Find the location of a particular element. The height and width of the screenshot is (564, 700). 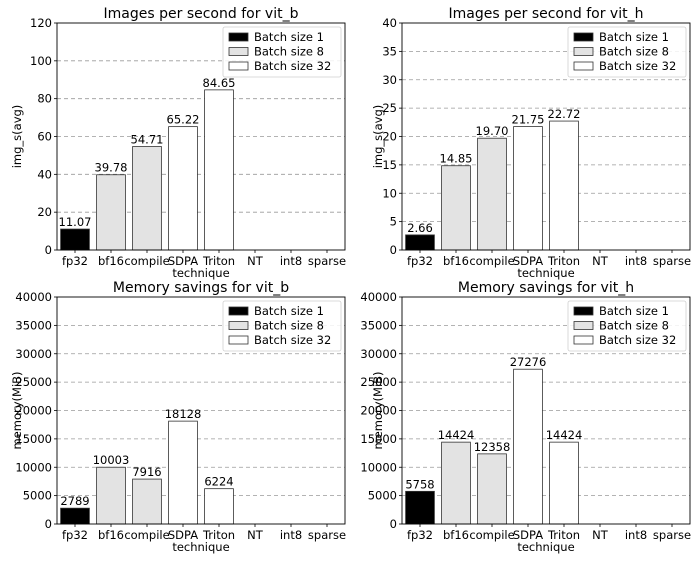

bar-value-label: 19.70 is located at coordinates (492, 131).